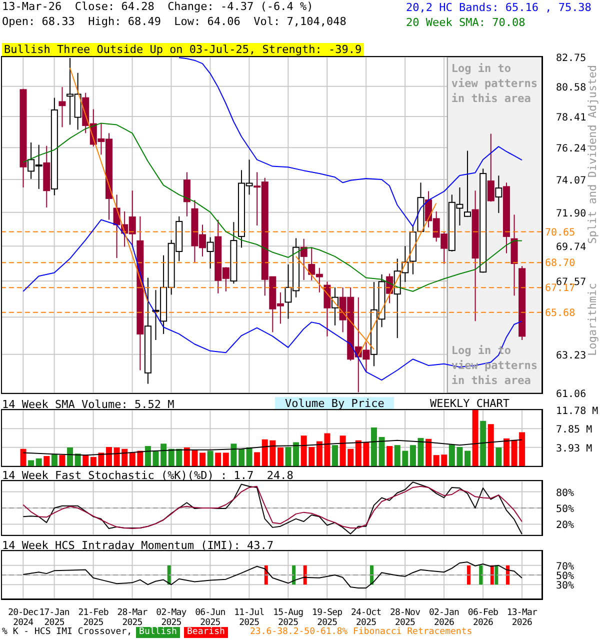  I want to click on x-tick-label: 02-May 2025, so click(172, 618).